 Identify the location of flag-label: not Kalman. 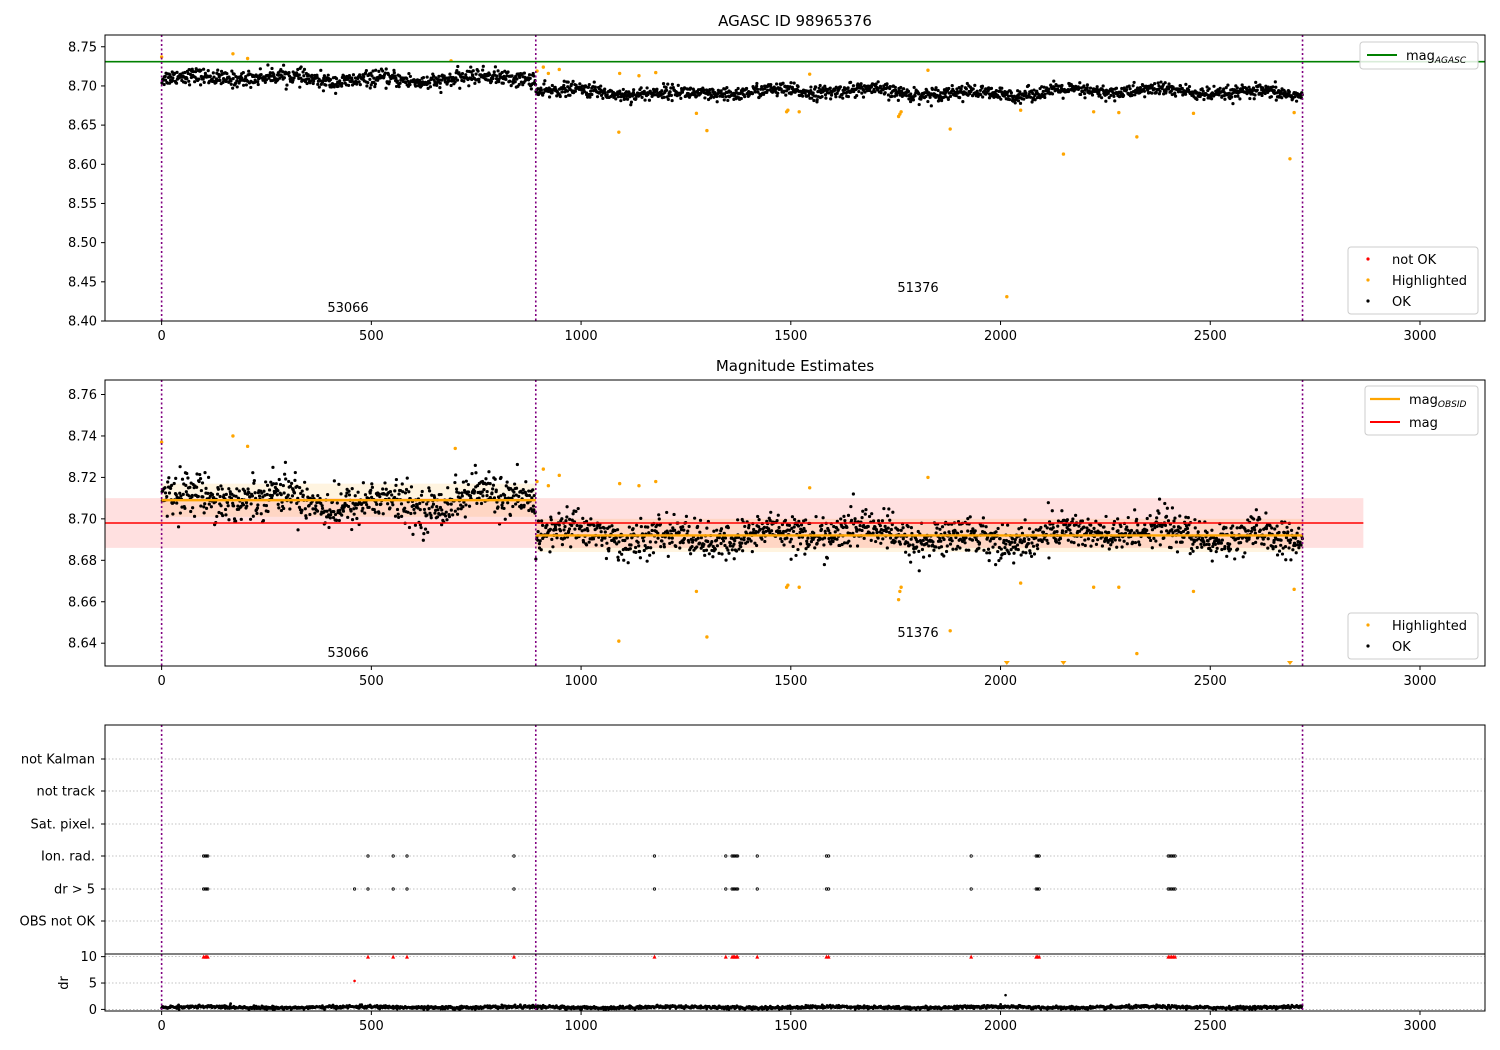
(58, 760).